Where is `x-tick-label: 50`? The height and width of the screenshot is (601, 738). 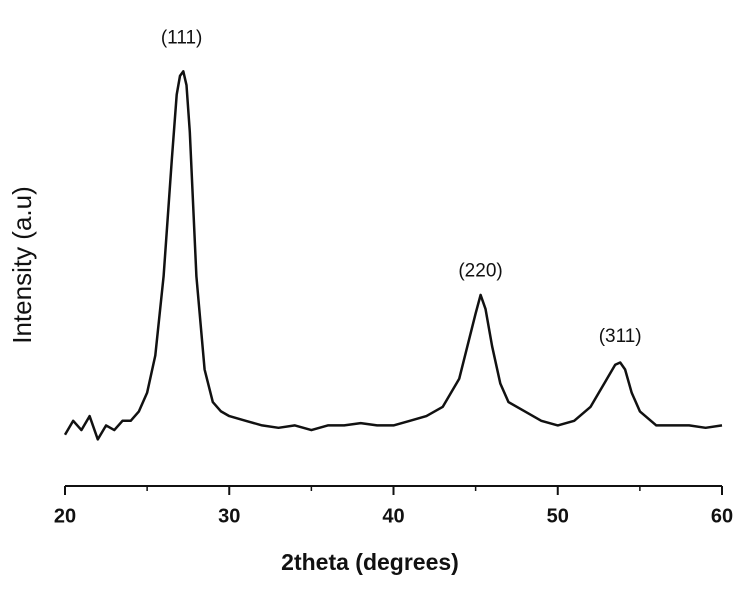 x-tick-label: 50 is located at coordinates (558, 516).